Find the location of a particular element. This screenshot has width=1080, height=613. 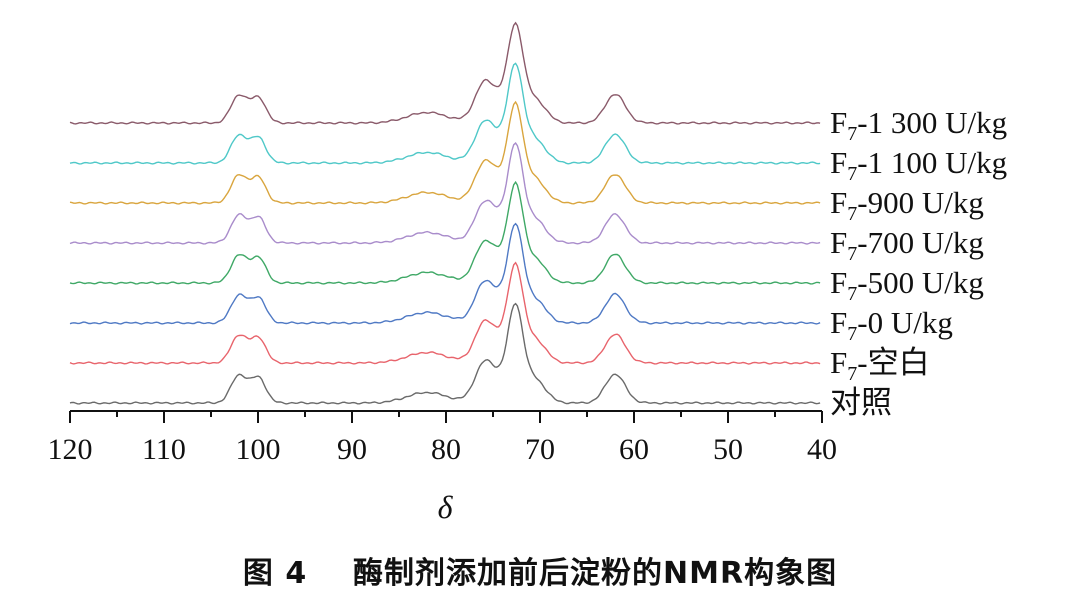

x-axis: 120 110 100 90 80 70 60 50 40 is located at coordinates (442, 438).